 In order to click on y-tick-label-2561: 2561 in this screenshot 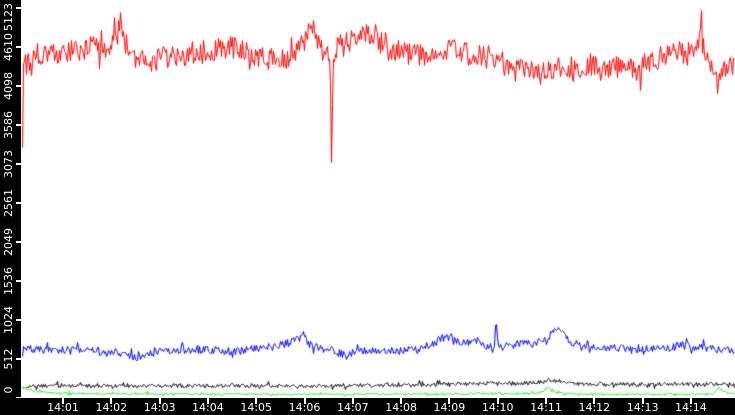, I will do `click(8, 203)`.